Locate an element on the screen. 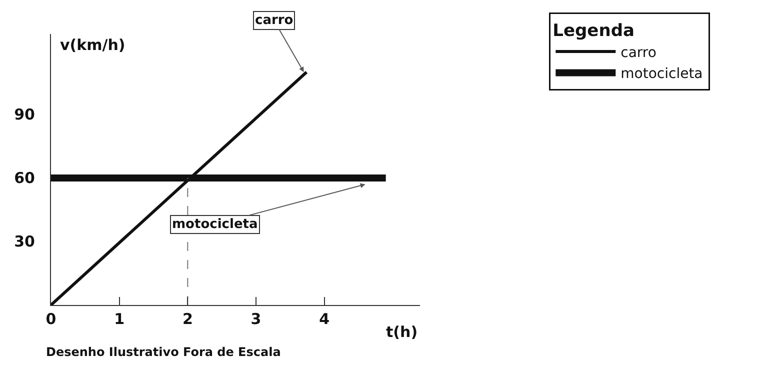 This screenshot has height=373, width=758. legend-label: motocicleta is located at coordinates (661, 74).